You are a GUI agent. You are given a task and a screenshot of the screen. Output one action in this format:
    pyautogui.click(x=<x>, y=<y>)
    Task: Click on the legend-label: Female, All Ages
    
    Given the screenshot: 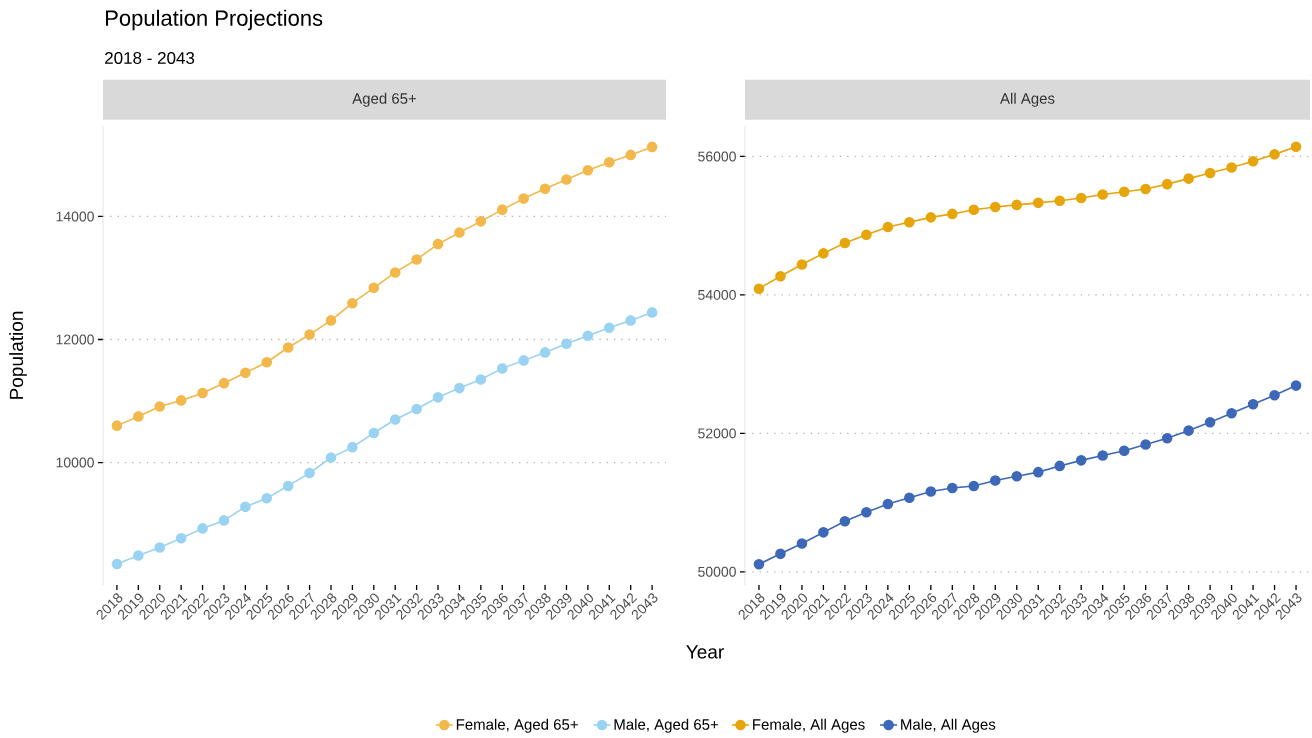 What is the action you would take?
    pyautogui.click(x=809, y=725)
    